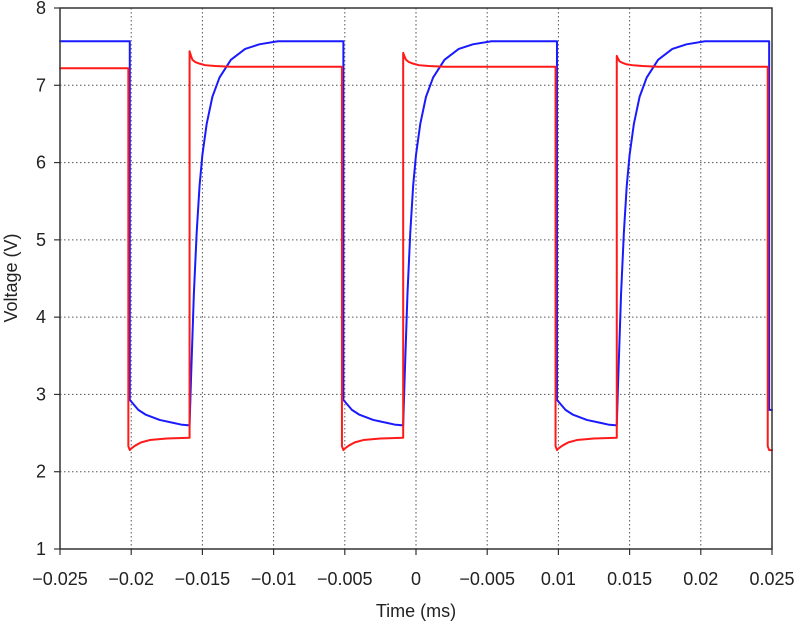 This screenshot has width=800, height=628. I want to click on x-tick-label: 0.015, so click(629, 579).